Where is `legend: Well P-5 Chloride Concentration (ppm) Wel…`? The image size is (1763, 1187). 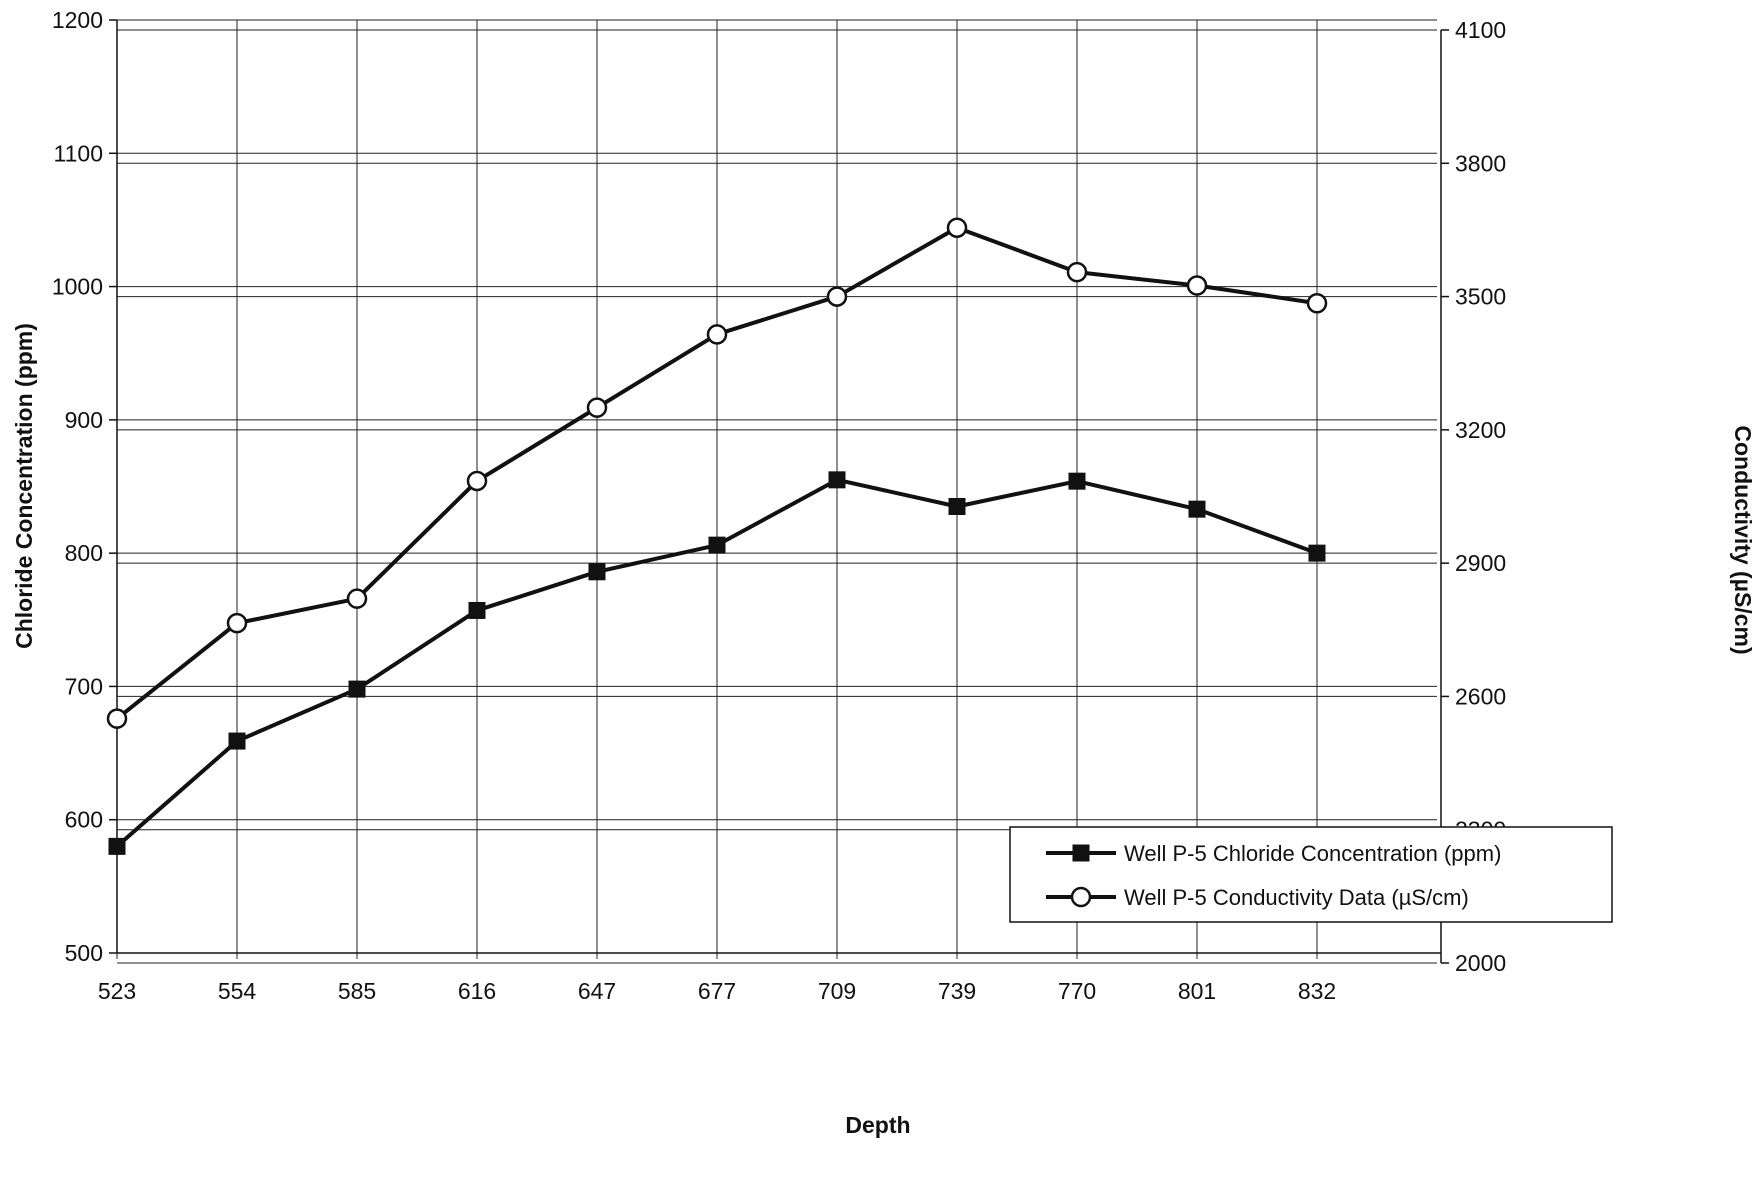 legend: Well P-5 Chloride Concentration (ppm) Wel… is located at coordinates (1311, 874).